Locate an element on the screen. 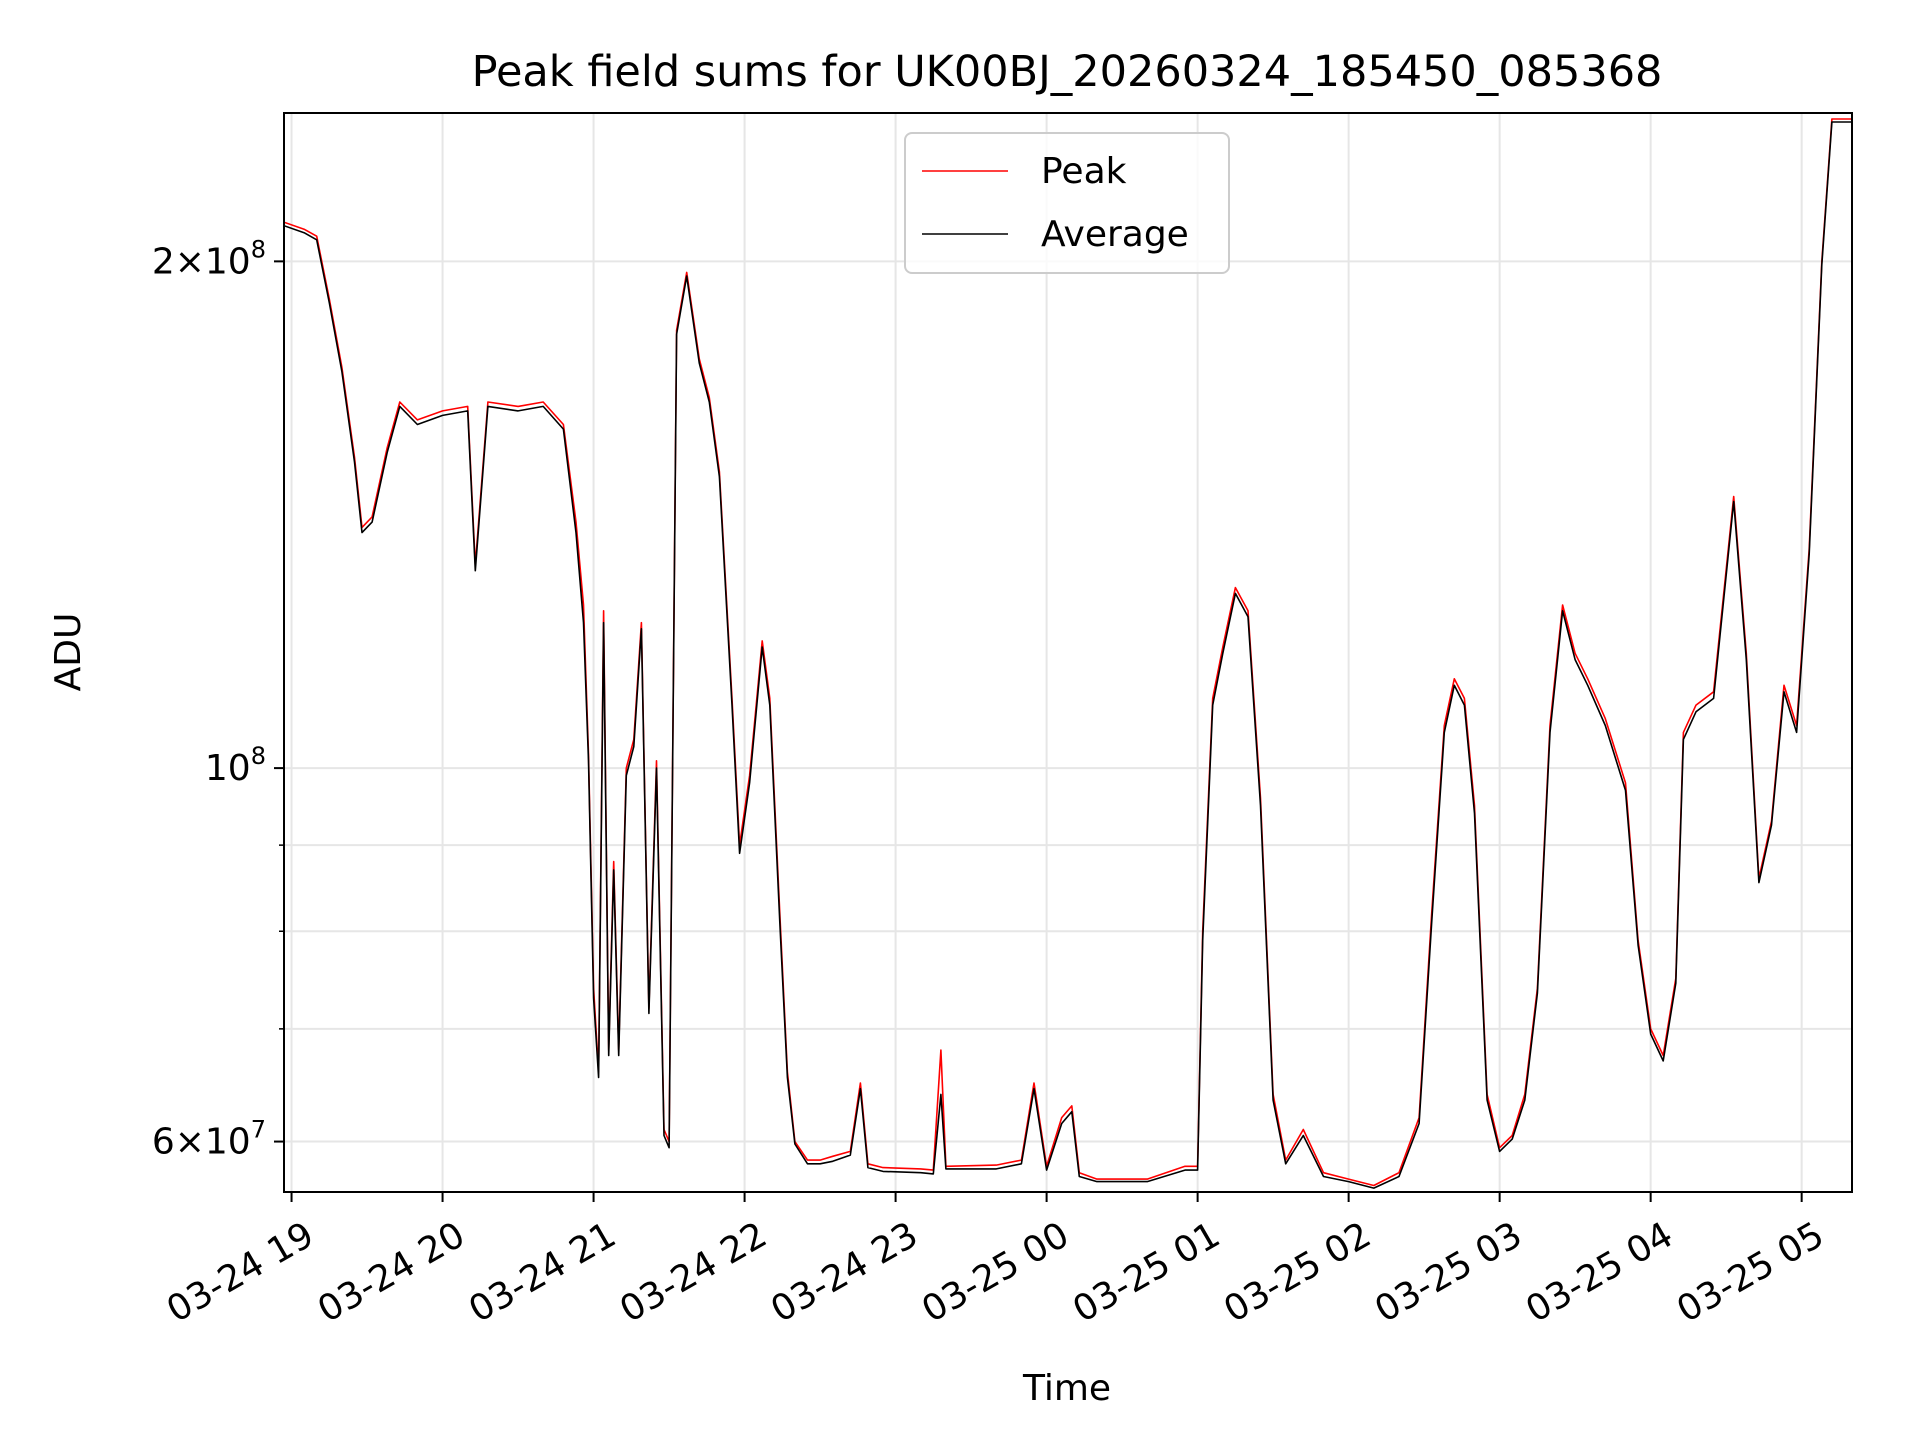 The image size is (1920, 1440). legend-box is located at coordinates (1067, 203).